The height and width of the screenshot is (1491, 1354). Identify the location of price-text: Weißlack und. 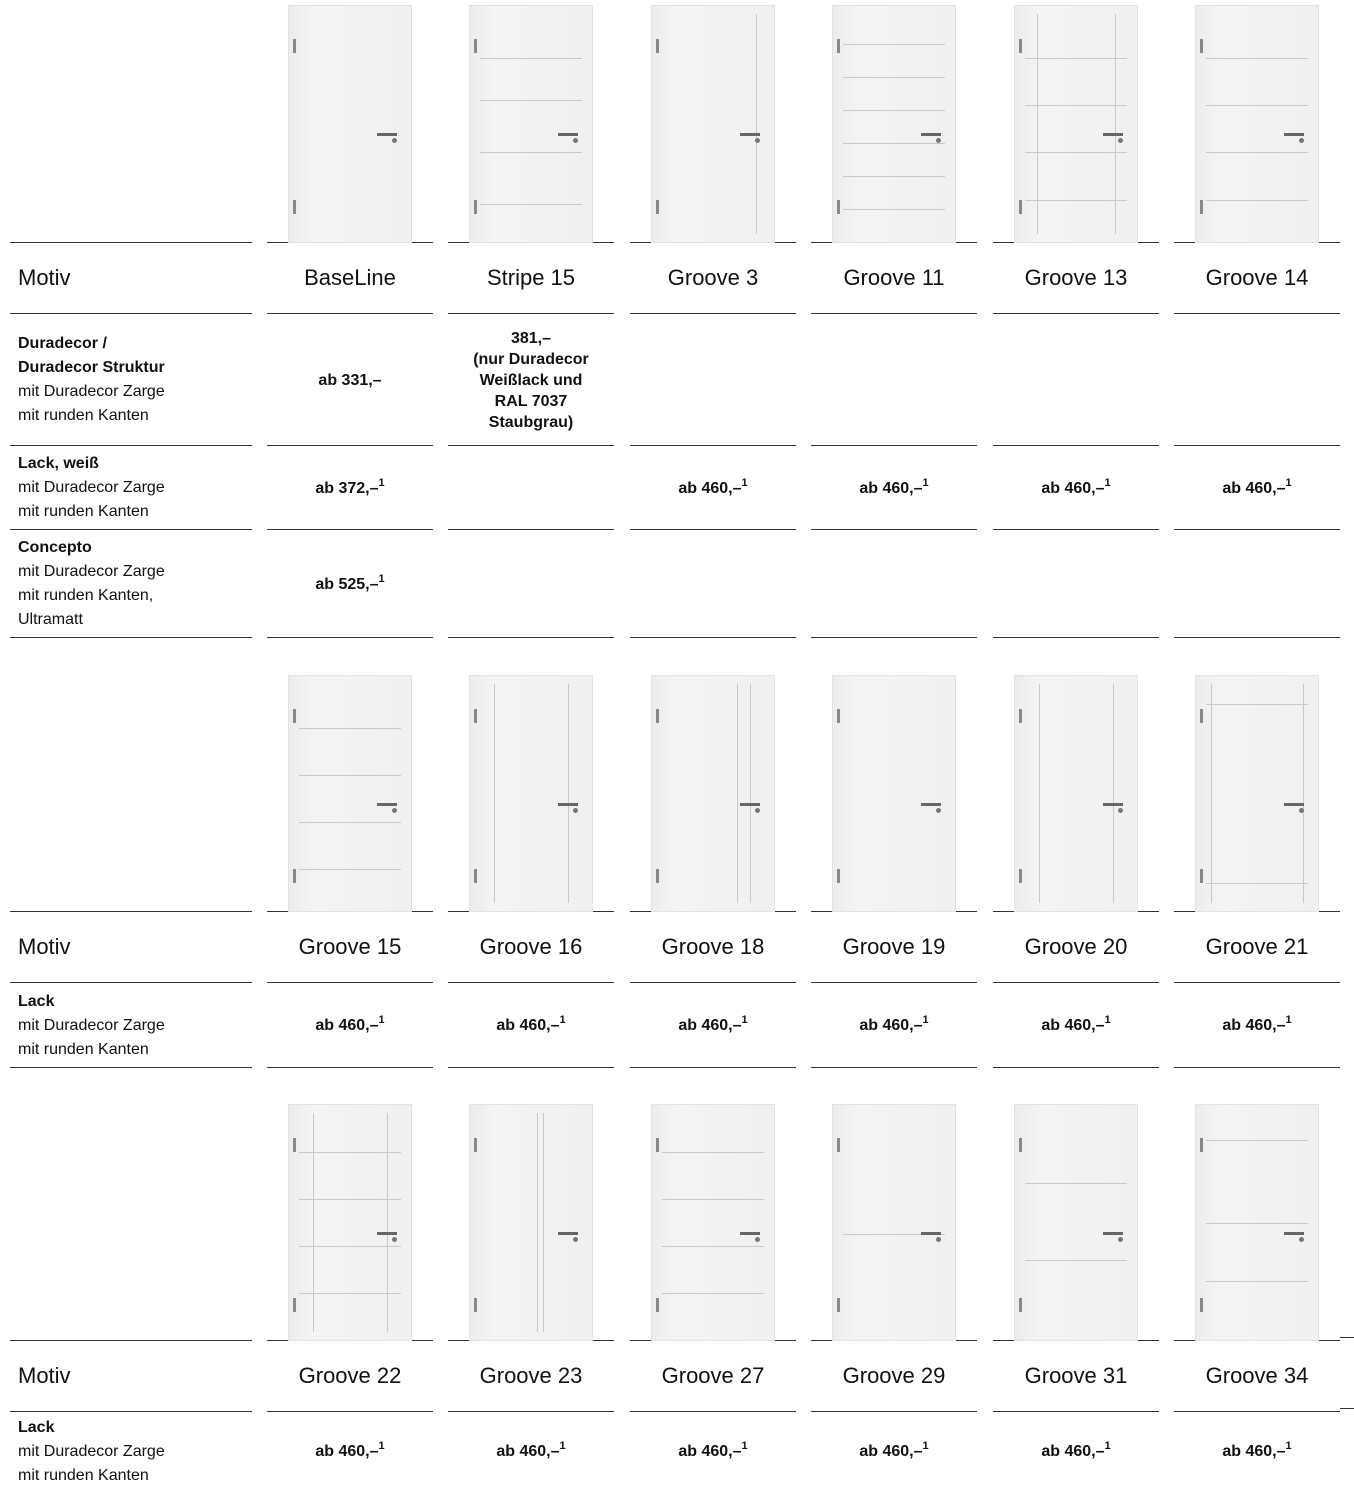
(531, 380).